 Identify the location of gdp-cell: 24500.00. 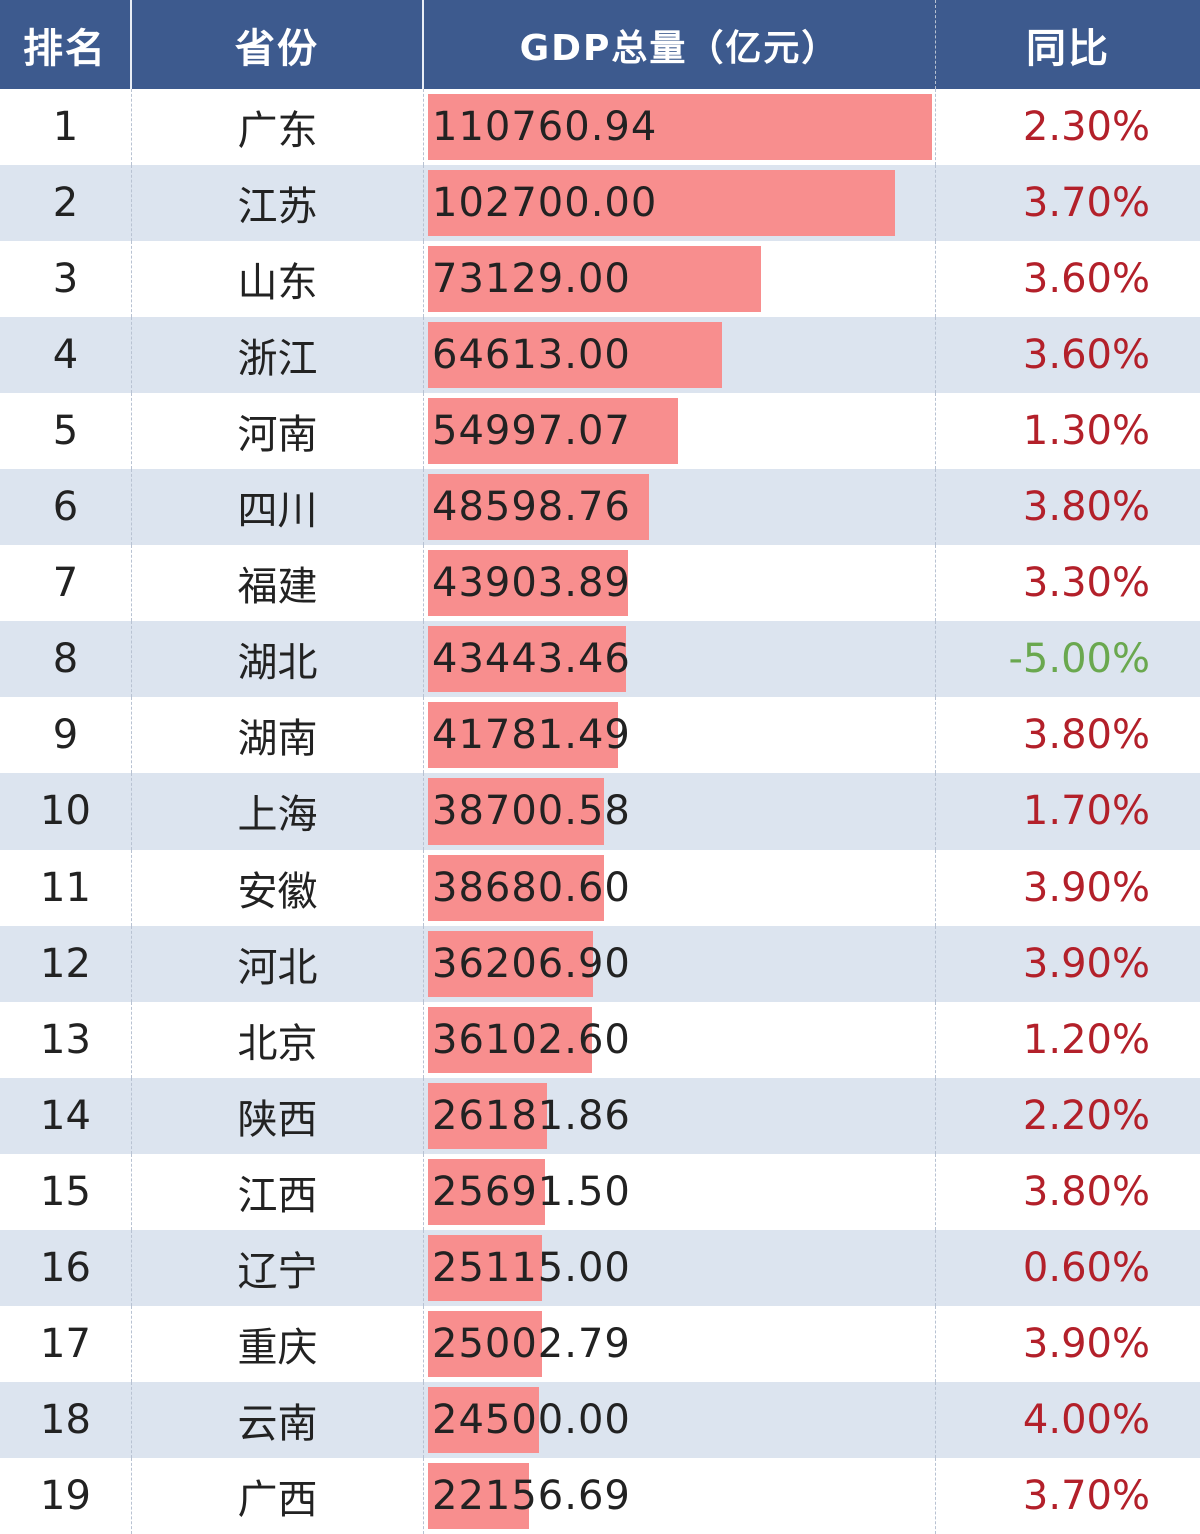
(680, 1419).